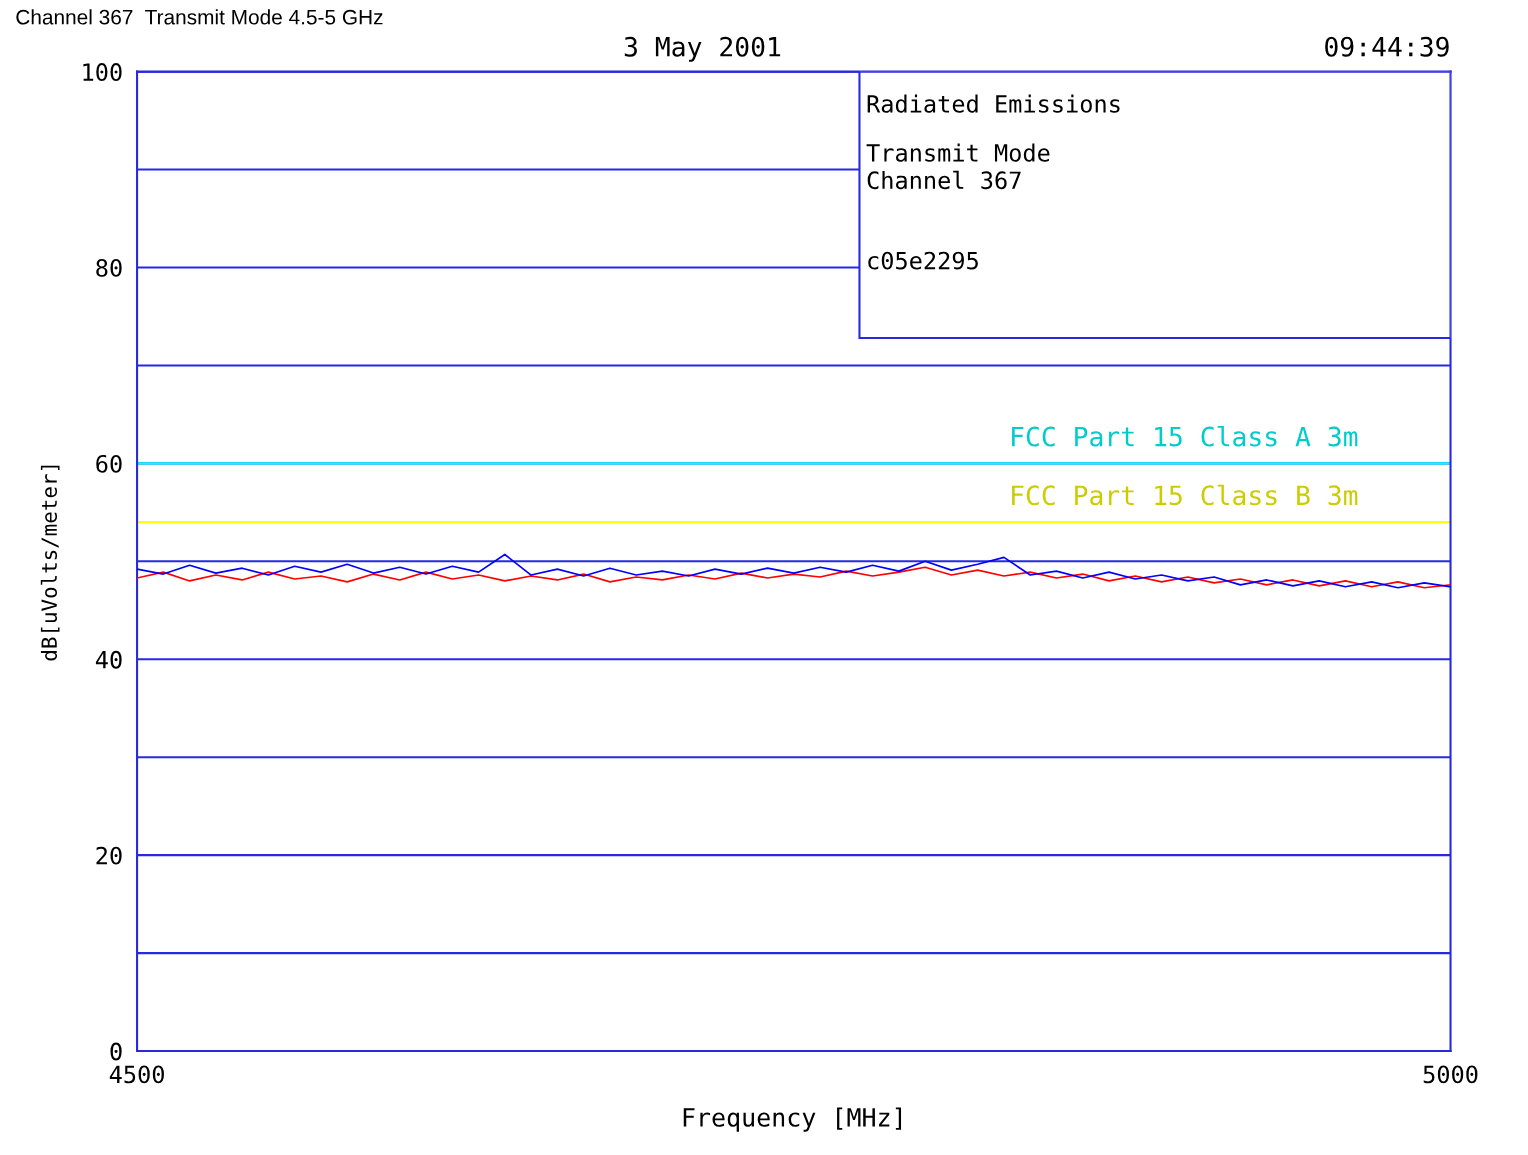 The height and width of the screenshot is (1155, 1528). I want to click on y-tick-label: 80, so click(109, 268).